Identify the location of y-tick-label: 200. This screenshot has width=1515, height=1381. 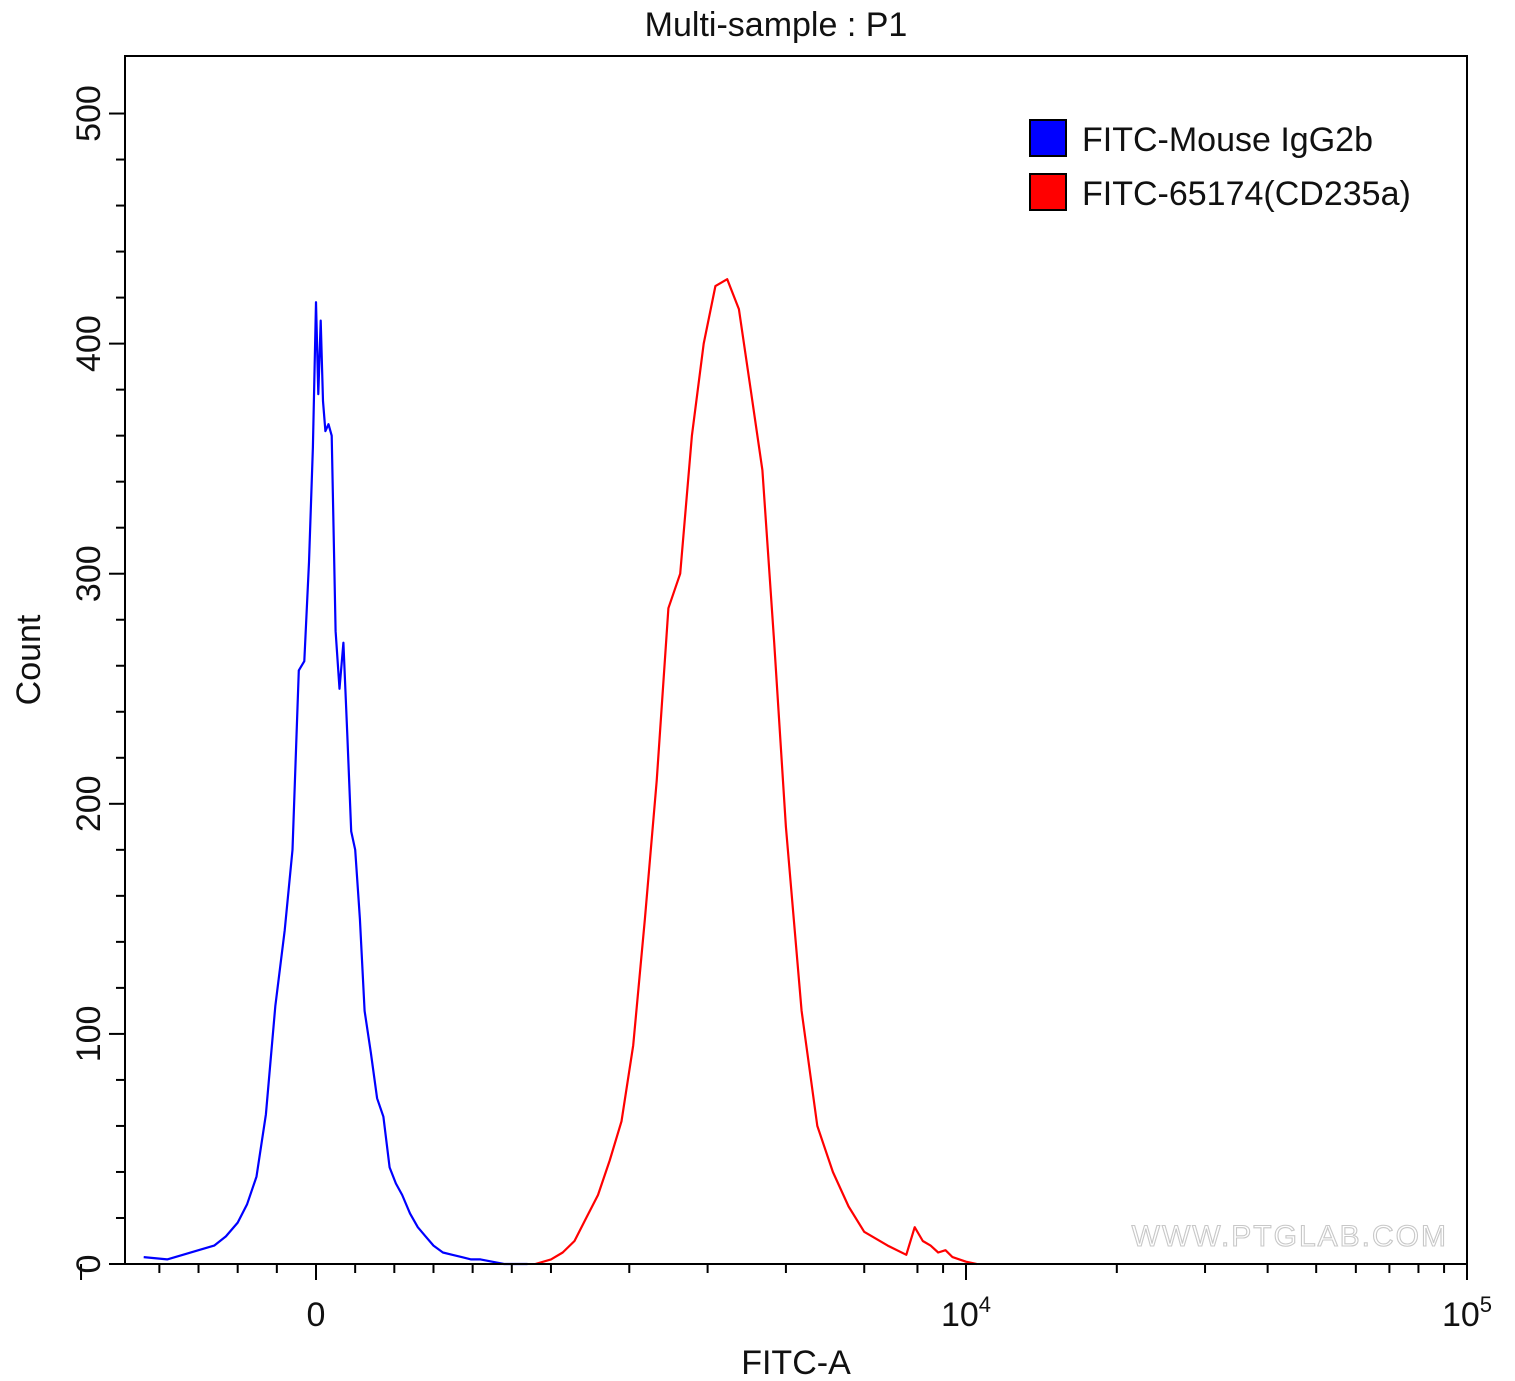
(89, 803).